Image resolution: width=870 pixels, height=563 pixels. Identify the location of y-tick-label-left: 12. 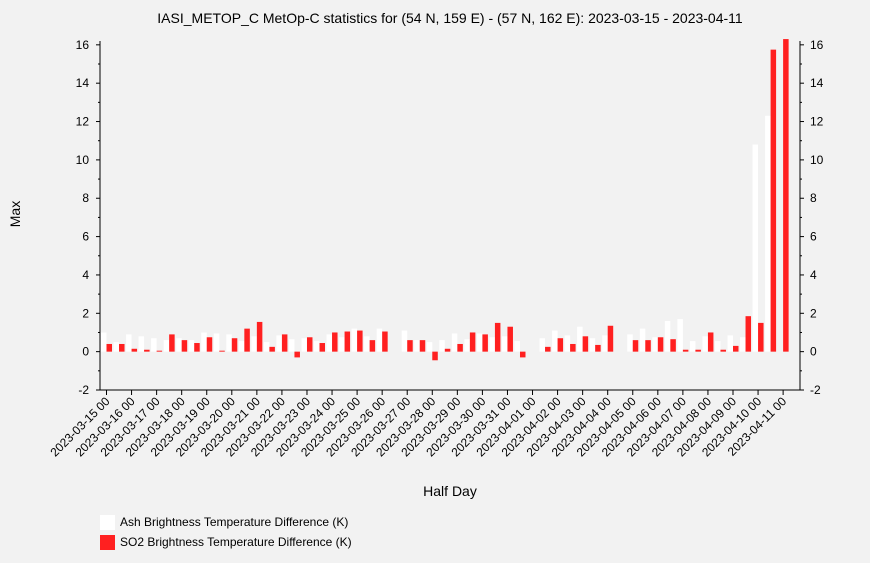
(83, 122).